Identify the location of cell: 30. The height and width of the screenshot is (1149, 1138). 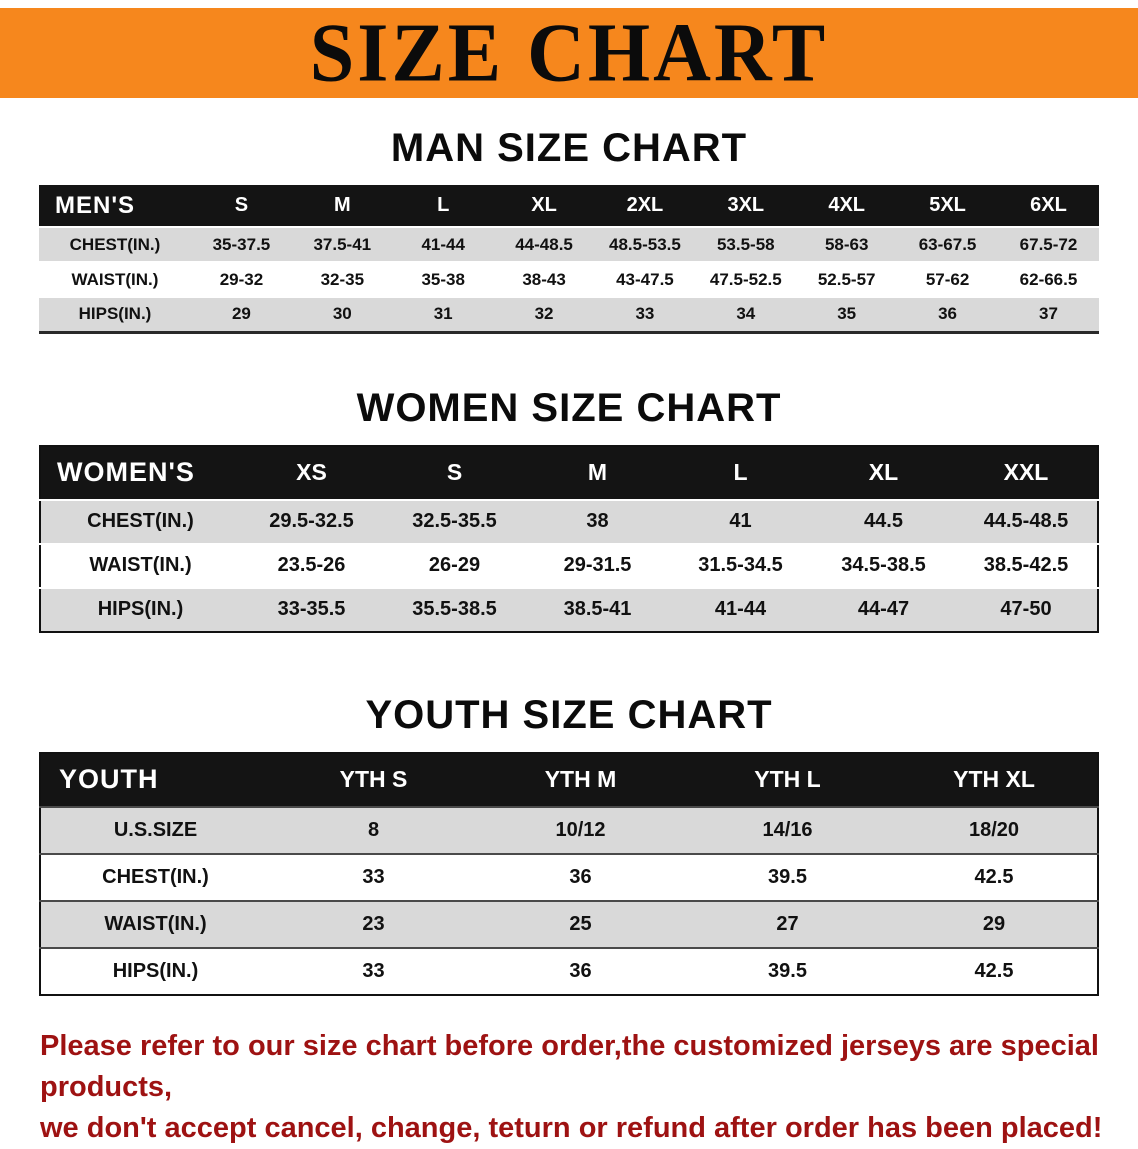
(342, 314).